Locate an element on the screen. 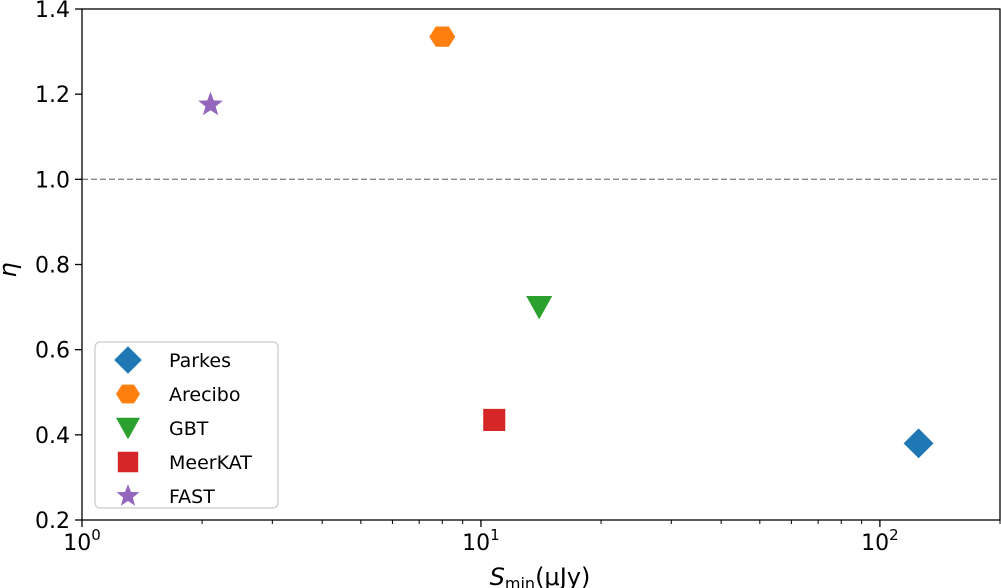  x-tick-label: 10⁰ is located at coordinates (82, 541).